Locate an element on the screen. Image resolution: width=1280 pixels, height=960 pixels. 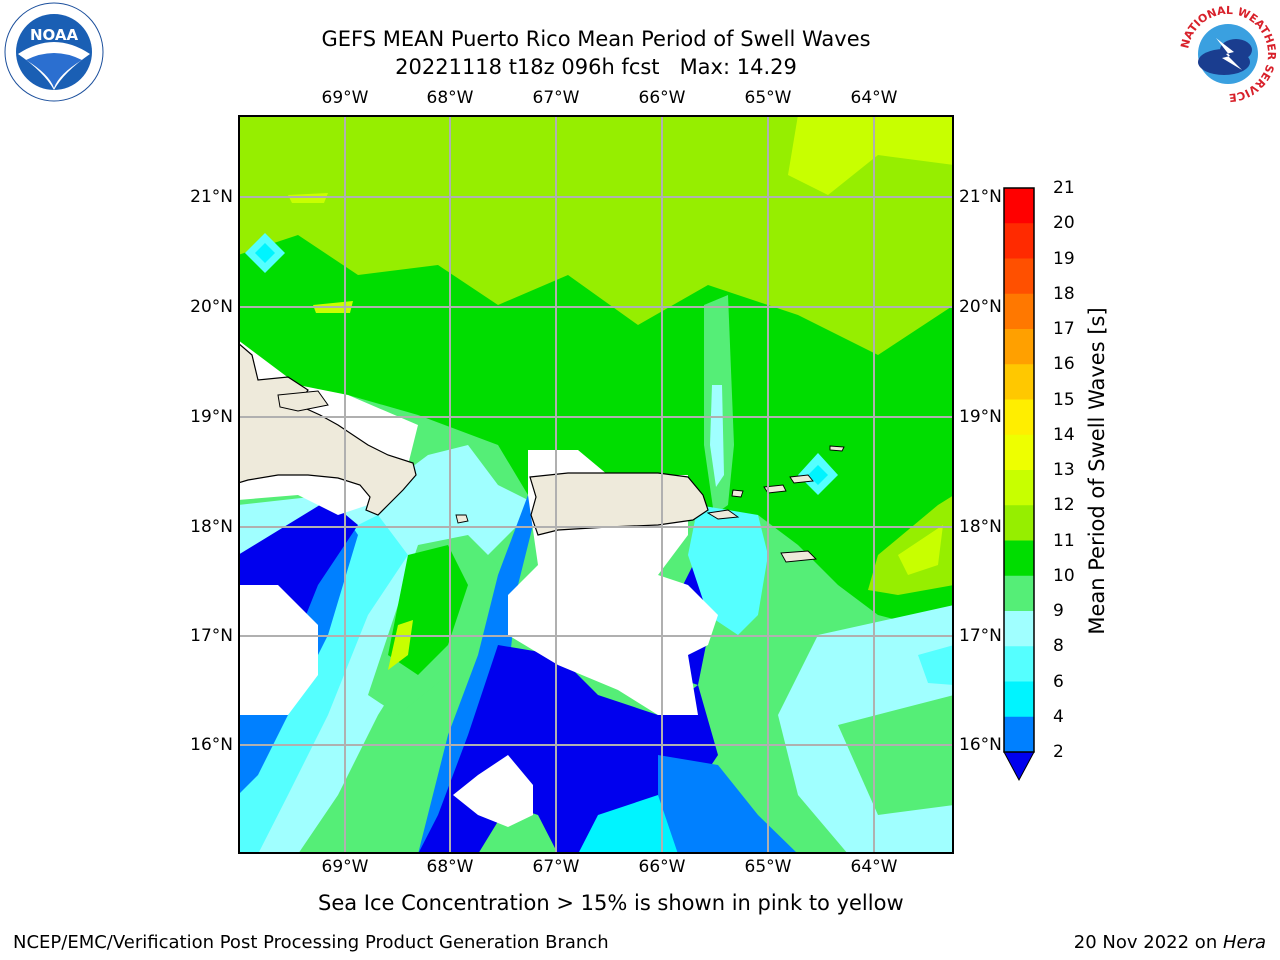
lon-label-top: 68°W is located at coordinates (450, 98).